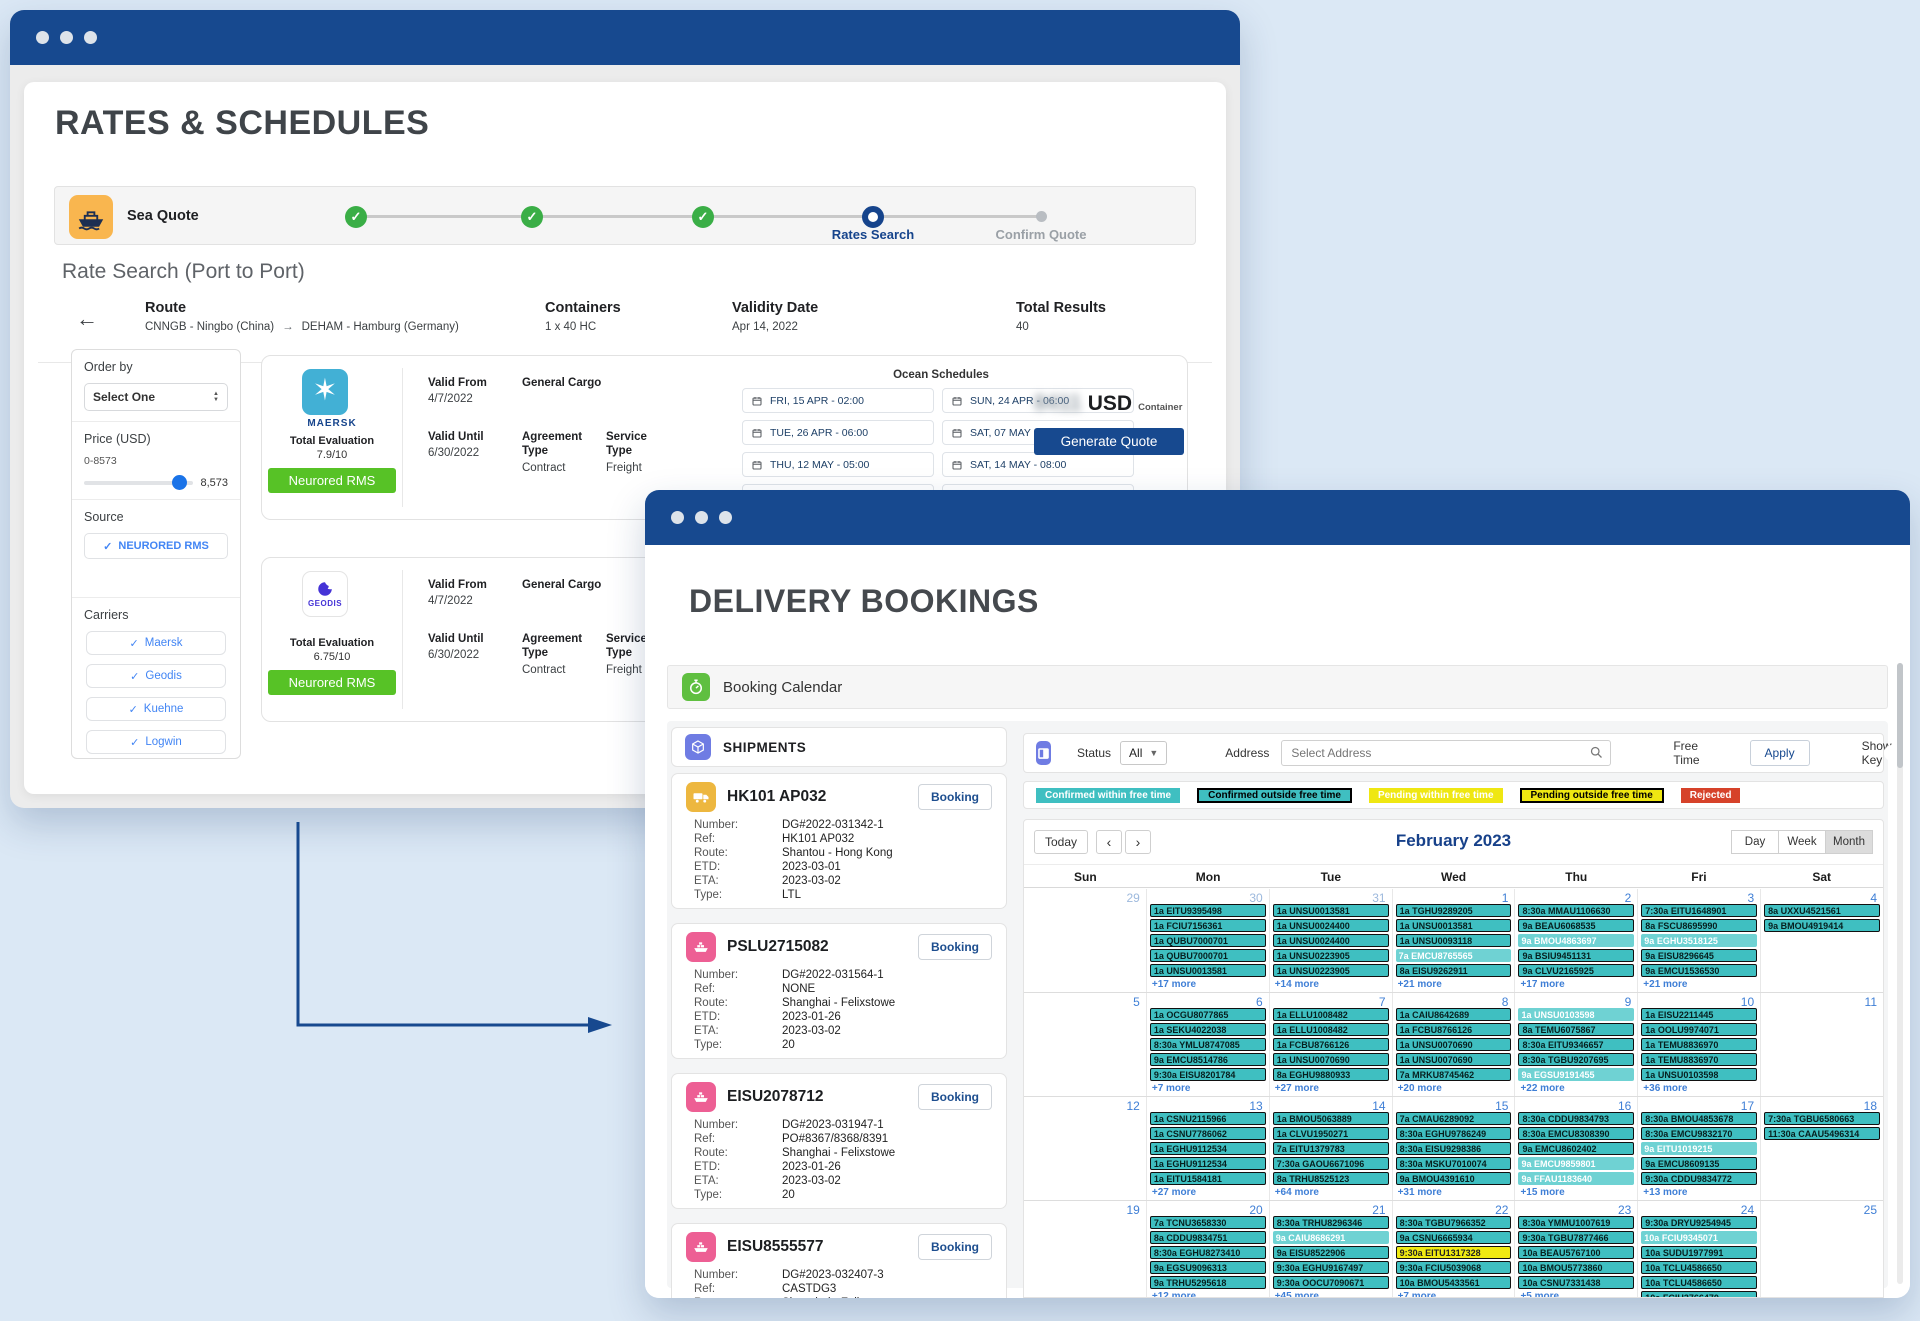 The width and height of the screenshot is (1920, 1321). Describe the element at coordinates (156, 742) in the screenshot. I see `carrier-filter-logwin: ✓ Logwin` at that location.